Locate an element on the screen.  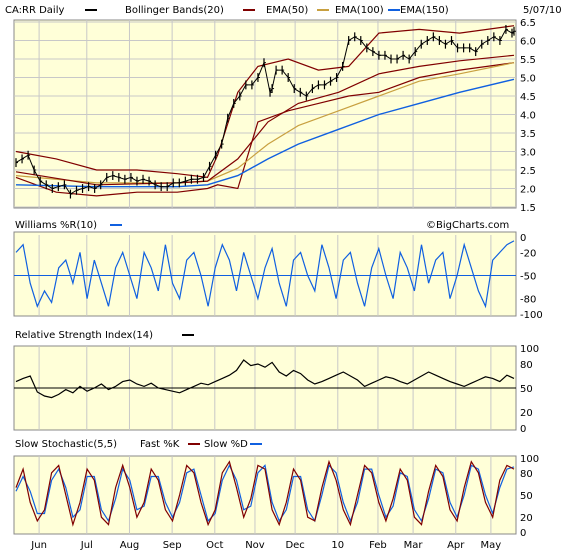
price-tick-label: 5.5 is located at coordinates (528, 60).